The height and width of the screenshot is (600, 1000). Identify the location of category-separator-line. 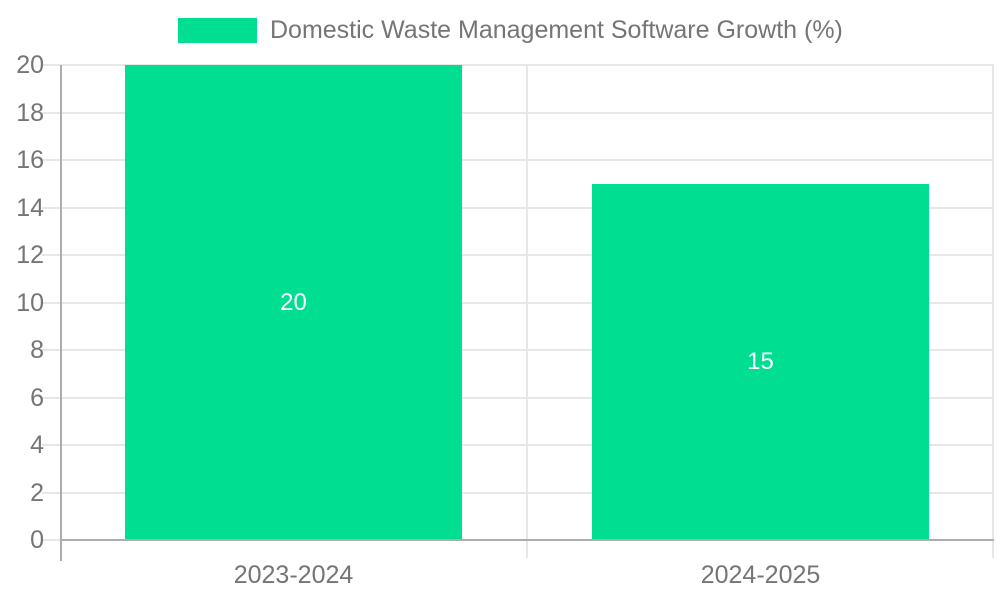
(527, 311).